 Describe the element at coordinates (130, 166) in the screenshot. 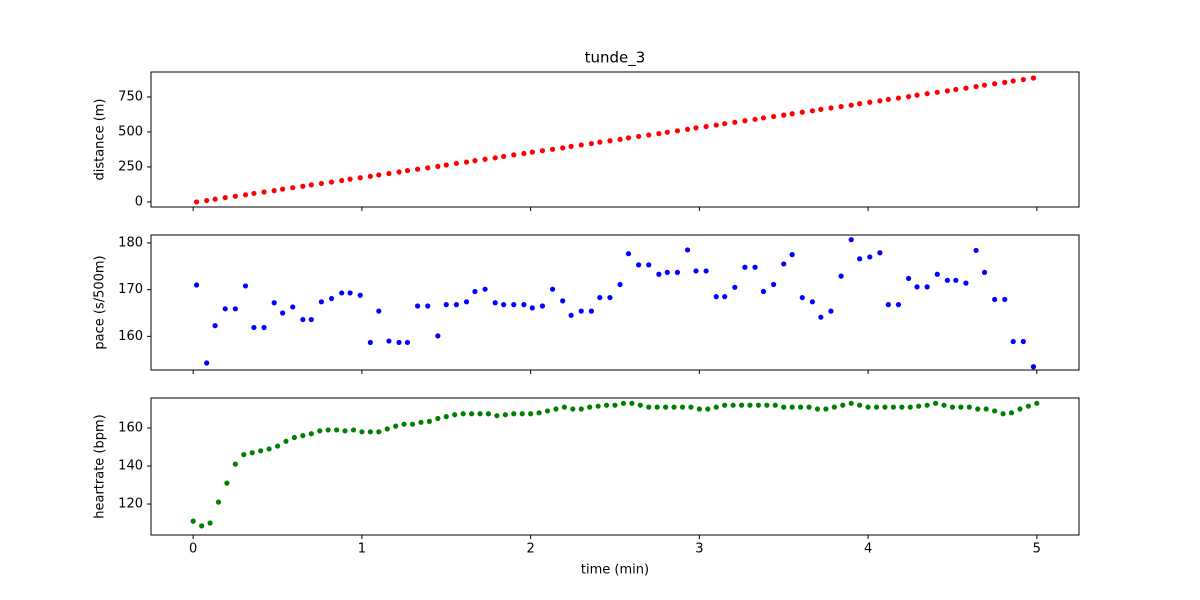

I see `y-tick-label: 250` at that location.